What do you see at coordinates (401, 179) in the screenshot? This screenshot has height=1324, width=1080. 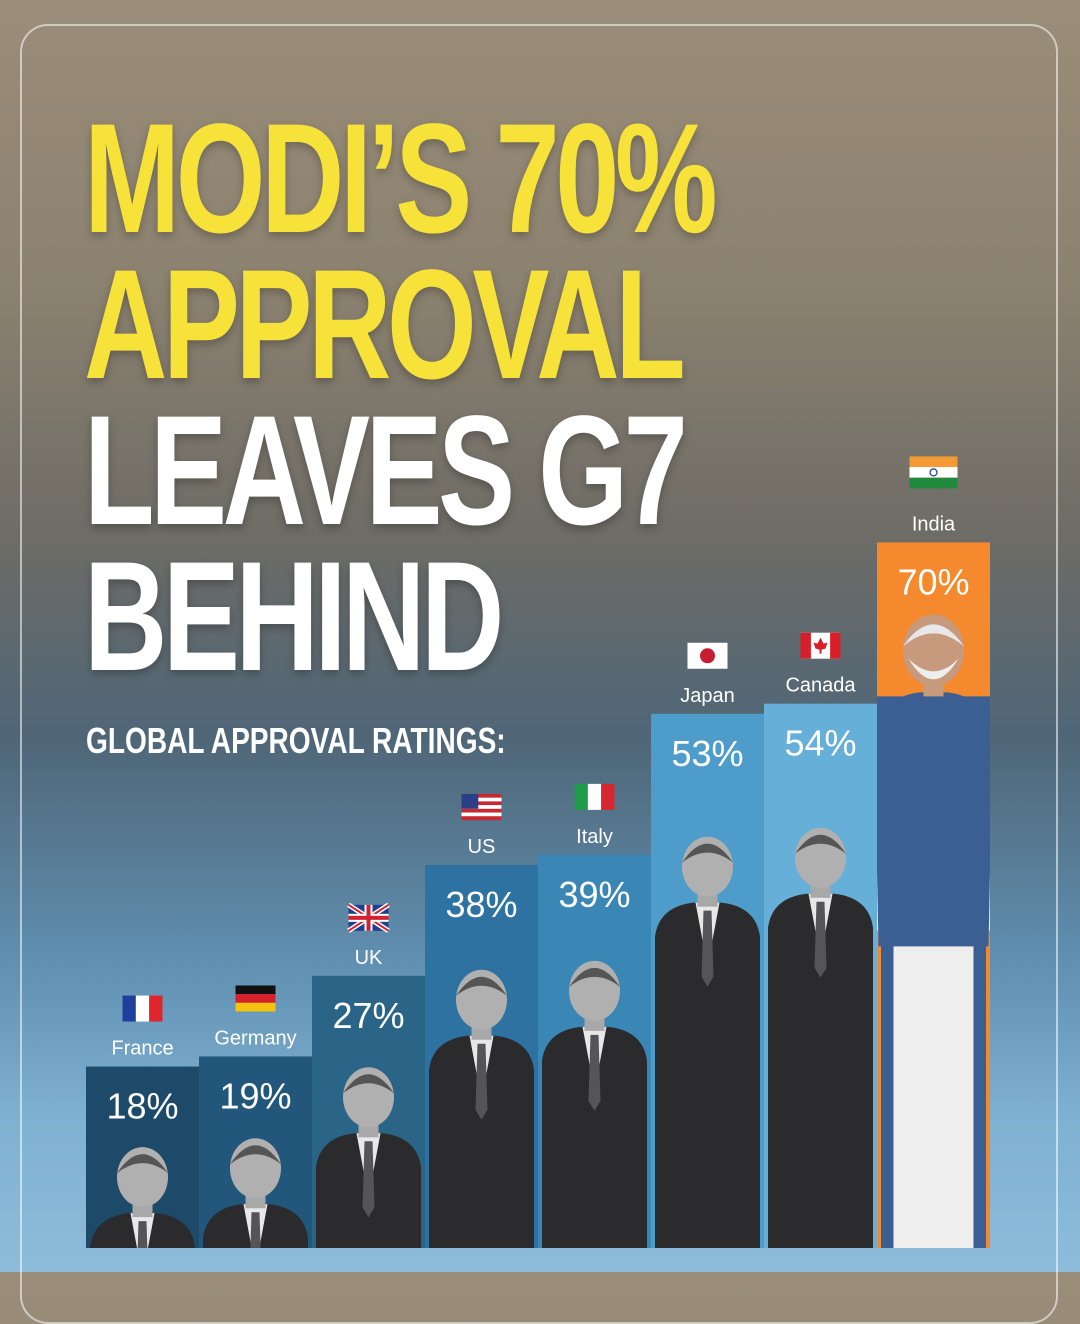 I see `headline-line-1: MODI’S 70%` at bounding box center [401, 179].